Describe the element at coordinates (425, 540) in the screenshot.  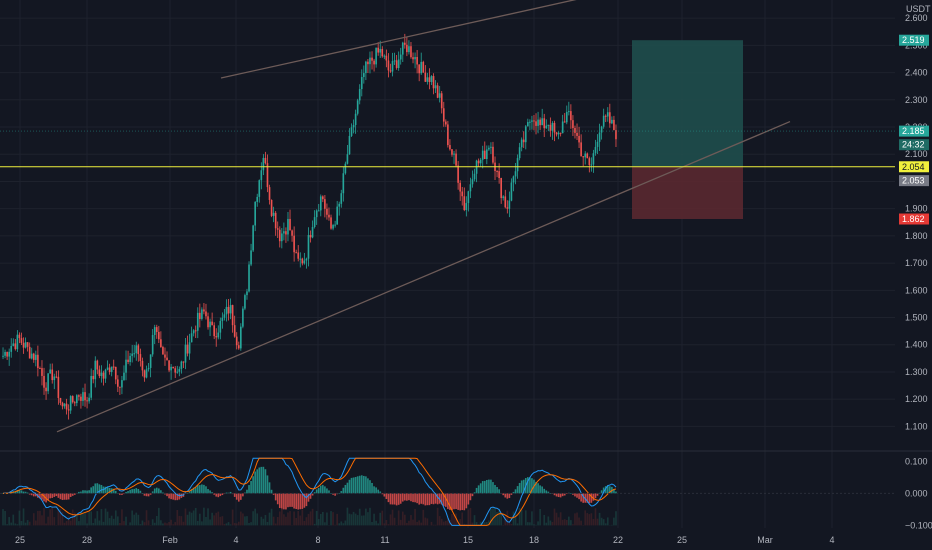
I see `time-axis: 25 28 Feb 4 8 11 15 18 22 25 Mar 4` at that location.